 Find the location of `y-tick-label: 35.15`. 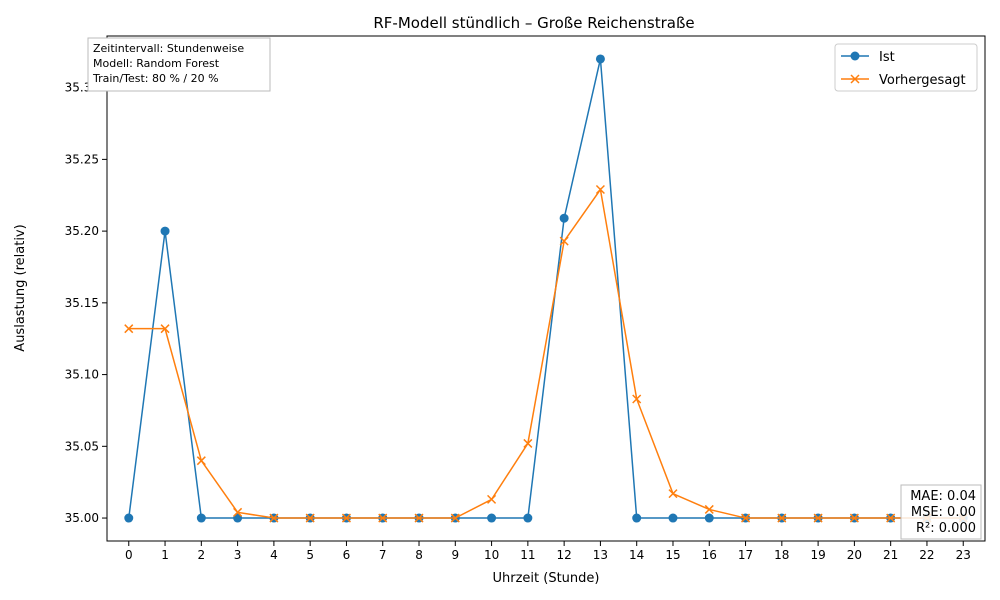

y-tick-label: 35.15 is located at coordinates (82, 303).